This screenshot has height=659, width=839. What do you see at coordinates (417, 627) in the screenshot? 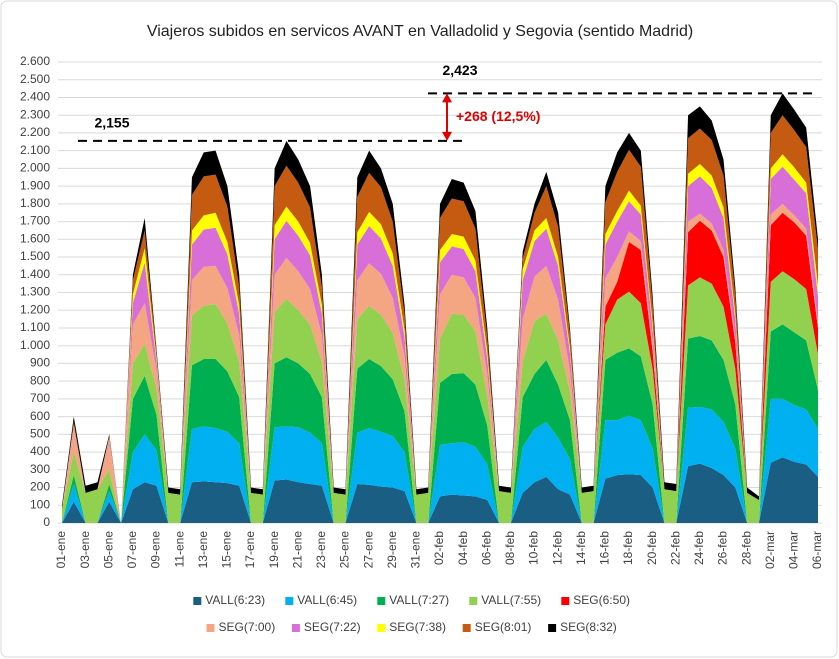
I see `legend-label: SEG(7:38)` at bounding box center [417, 627].